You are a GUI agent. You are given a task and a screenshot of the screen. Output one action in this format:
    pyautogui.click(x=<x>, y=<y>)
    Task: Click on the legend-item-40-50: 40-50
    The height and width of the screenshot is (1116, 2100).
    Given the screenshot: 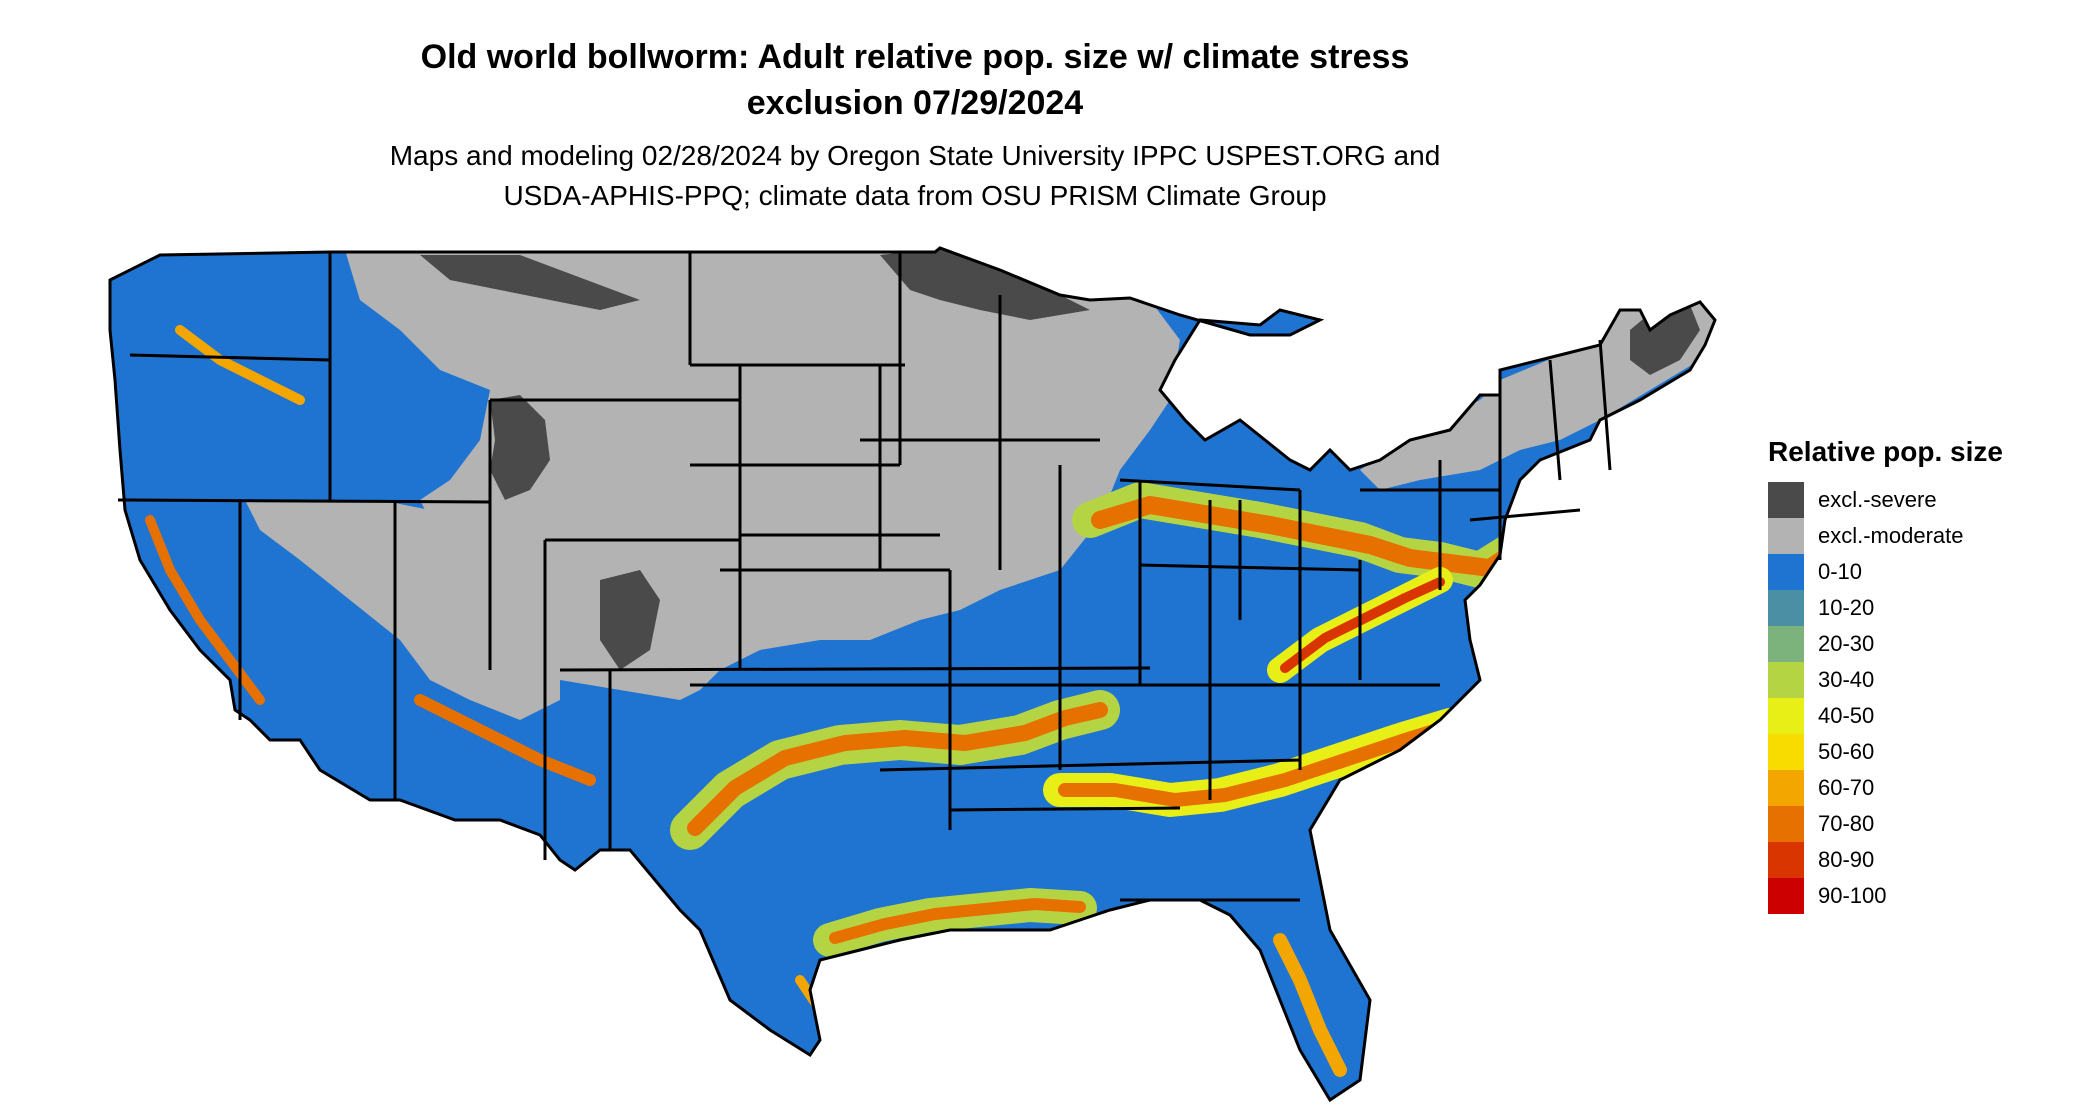 What is the action you would take?
    pyautogui.click(x=1928, y=716)
    